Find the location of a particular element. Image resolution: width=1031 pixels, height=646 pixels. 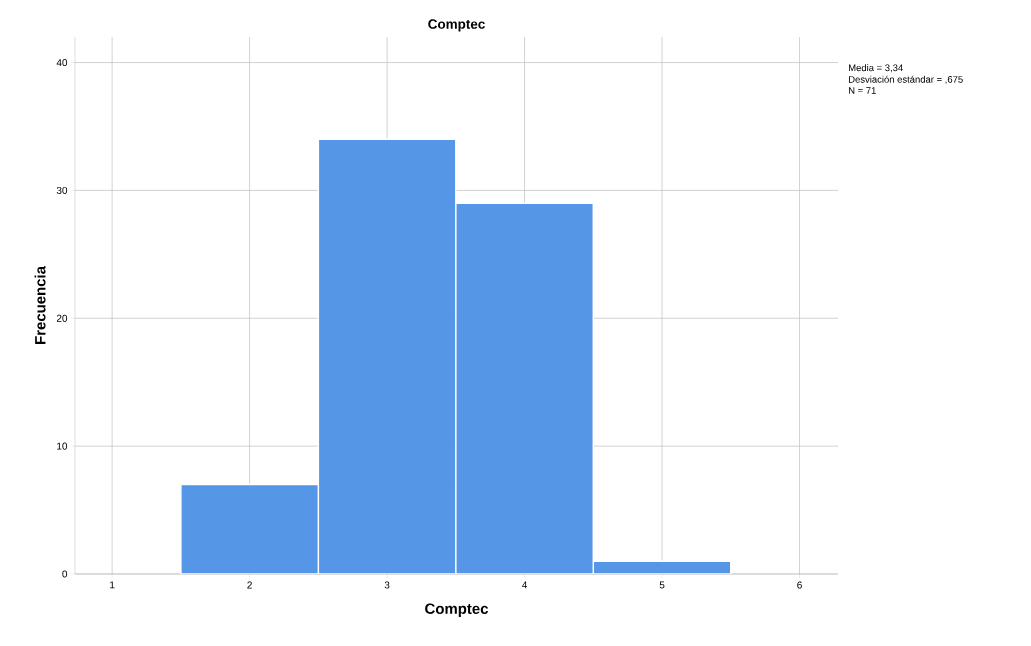

x-tick-label: 1 is located at coordinates (112, 585).